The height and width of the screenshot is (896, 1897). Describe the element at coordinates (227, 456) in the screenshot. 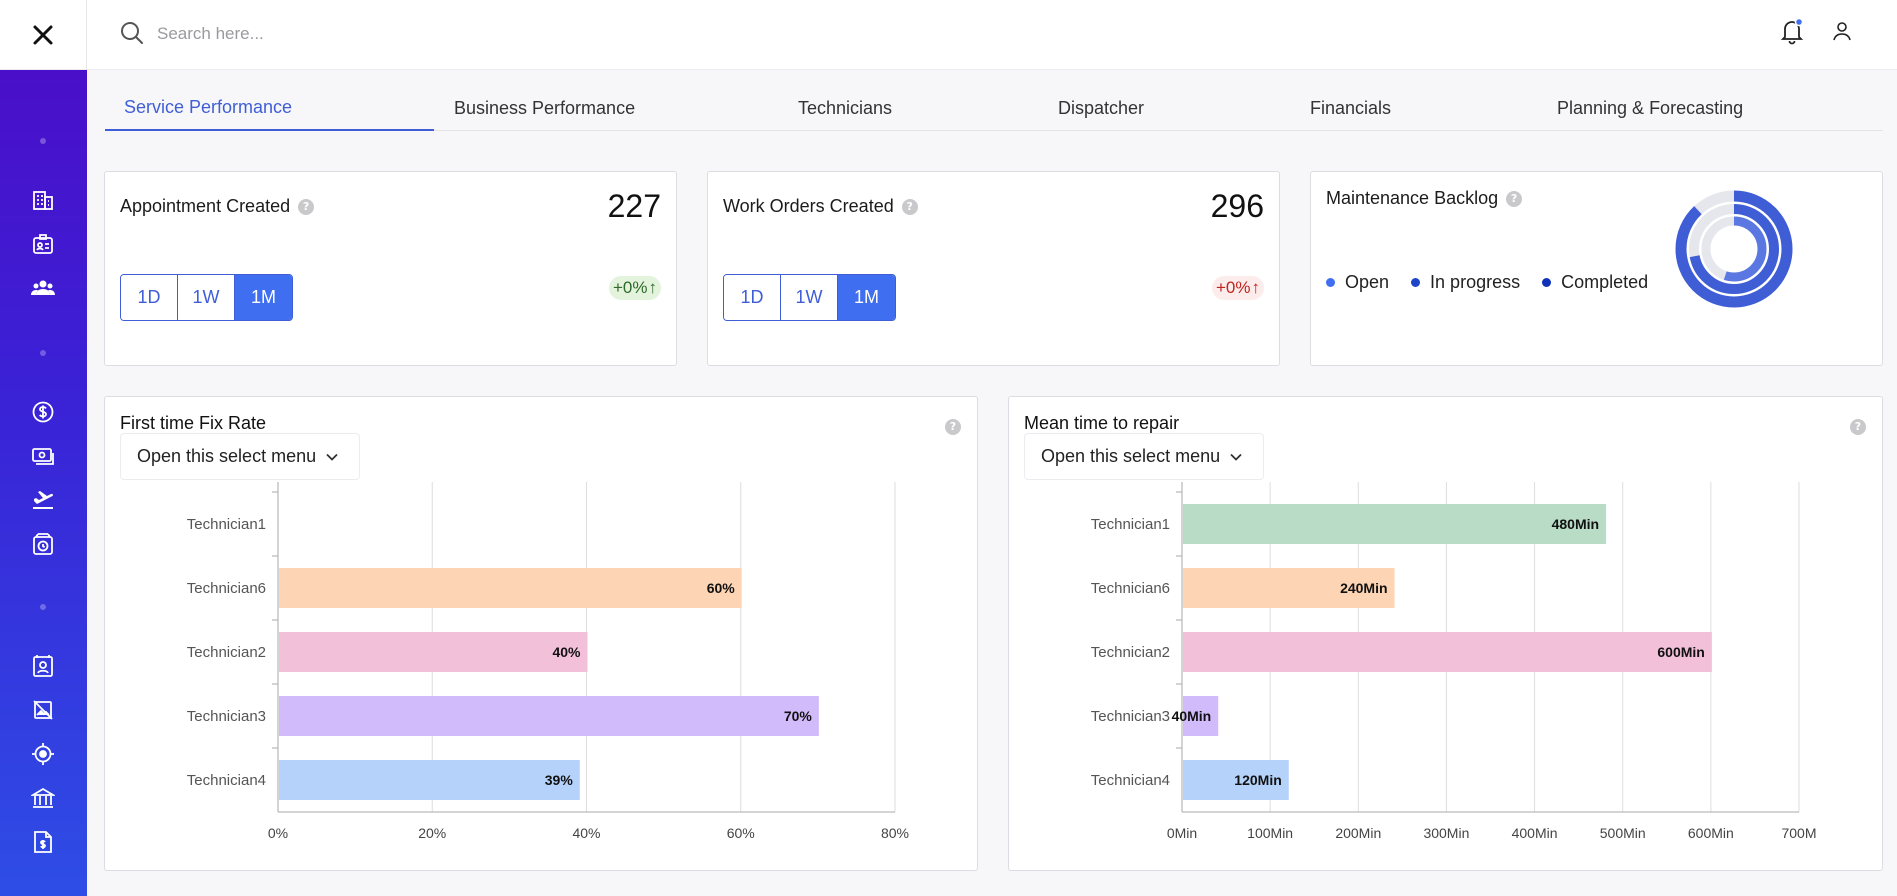

I see `select-label: Open this select menu` at that location.